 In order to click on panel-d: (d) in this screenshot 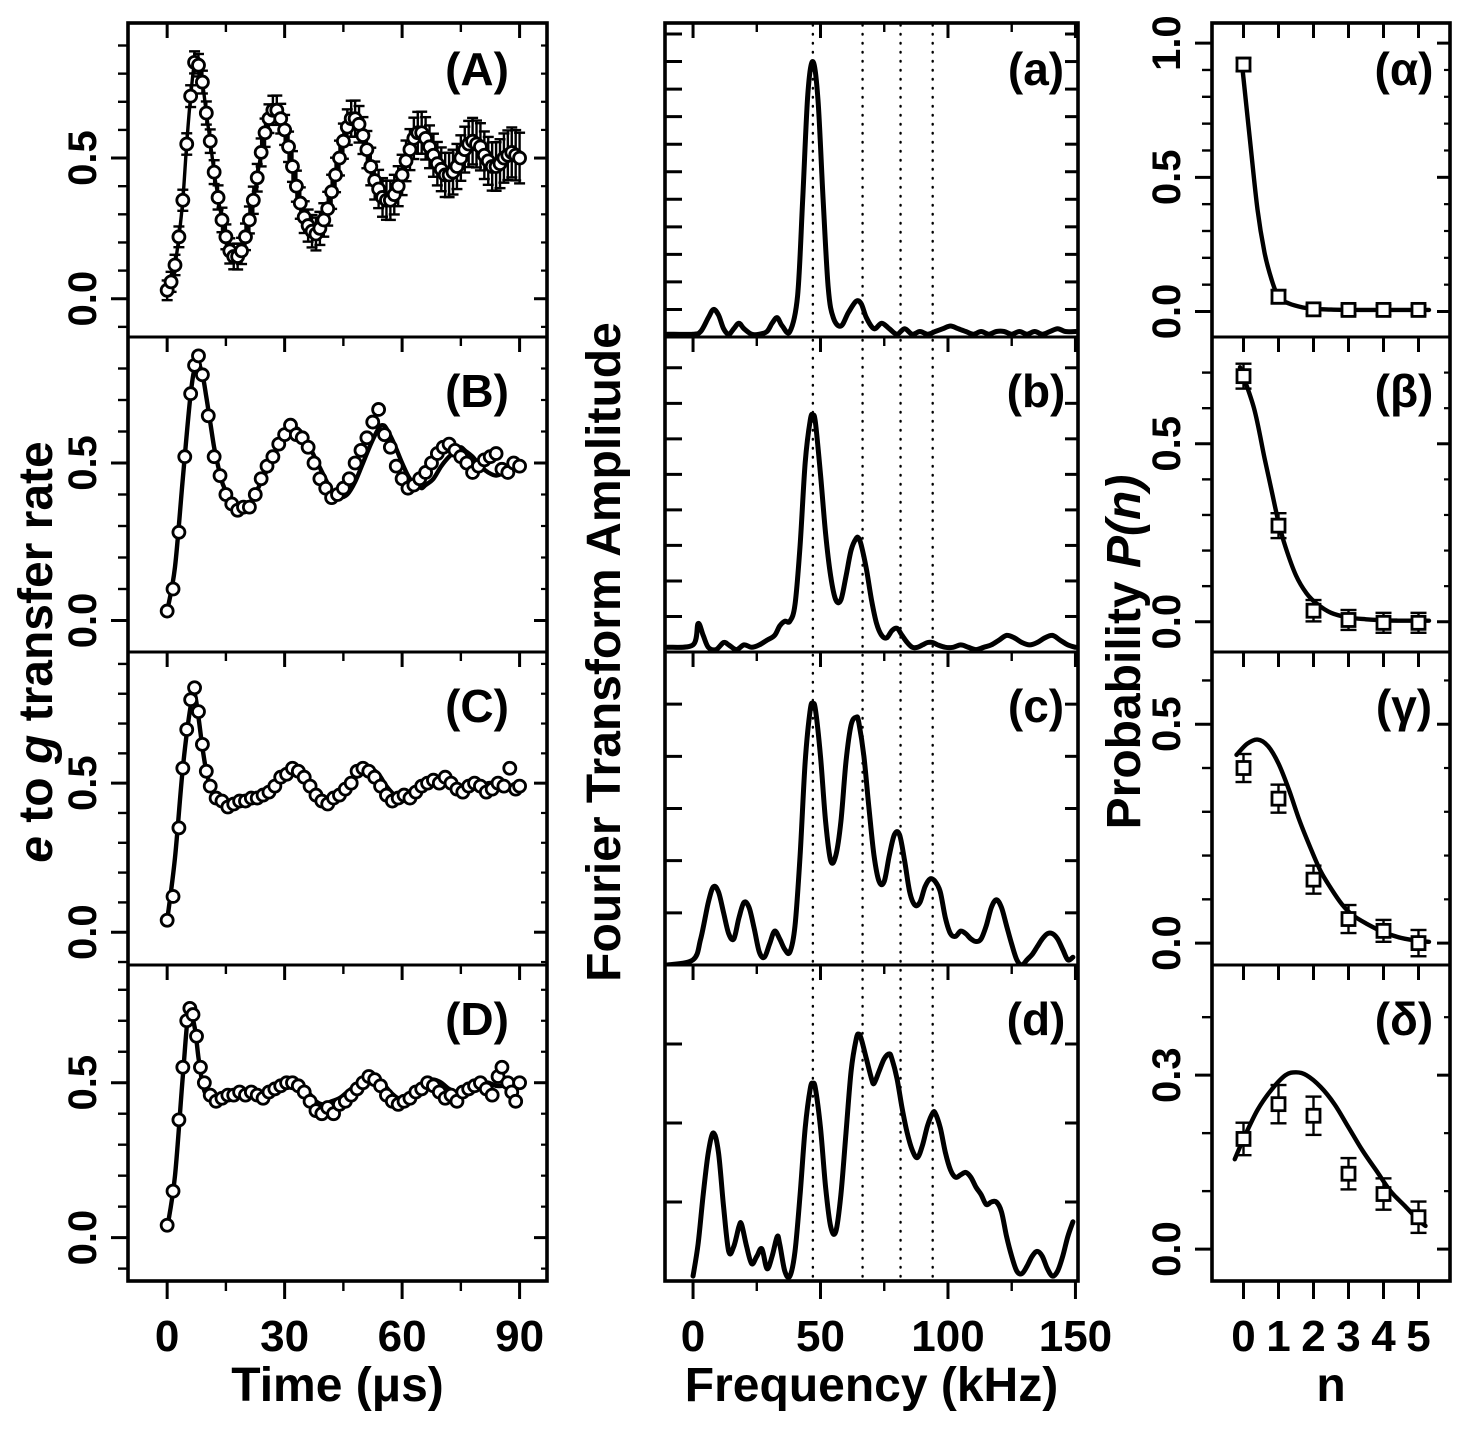, I will do `click(871, 1122)`.